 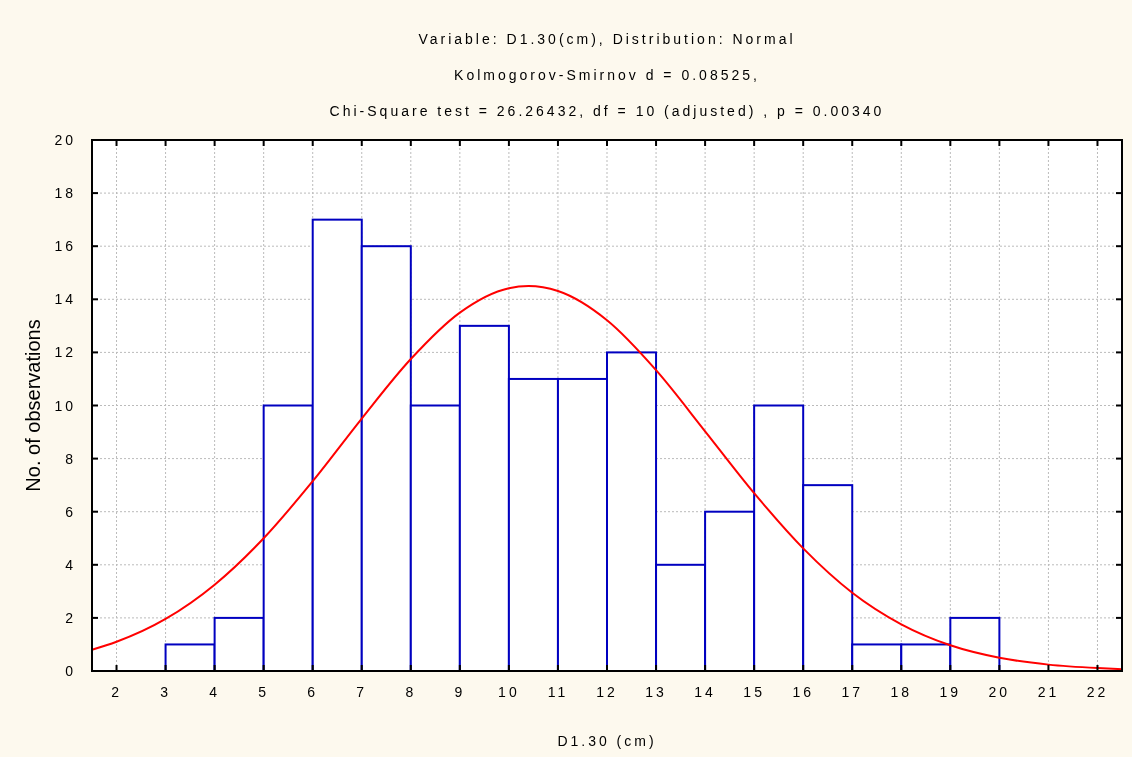 I want to click on x-tick-label: 22, so click(x=1097, y=692).